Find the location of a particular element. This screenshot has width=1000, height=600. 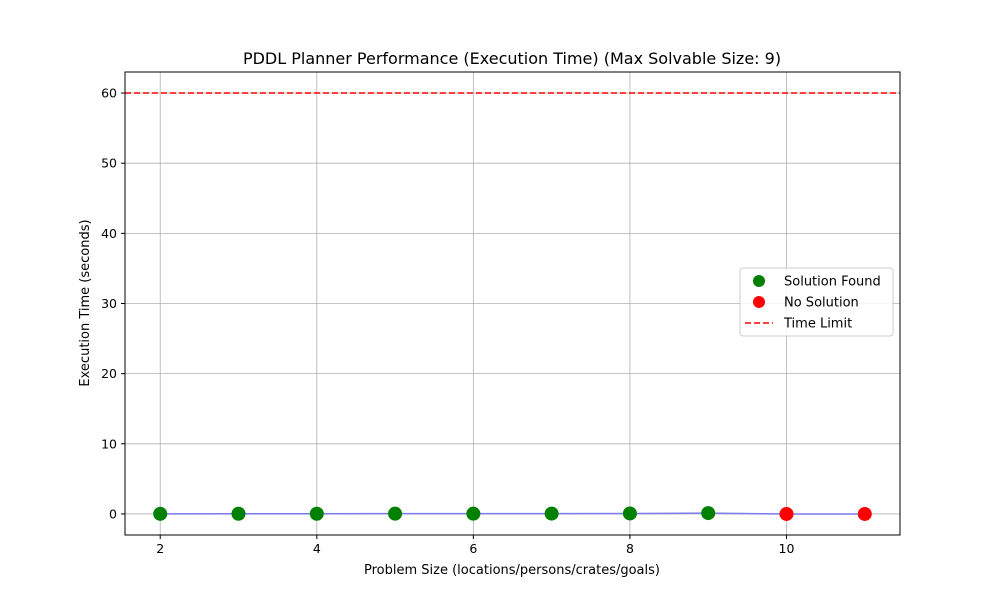

x-tick-label: 6 is located at coordinates (473, 548).